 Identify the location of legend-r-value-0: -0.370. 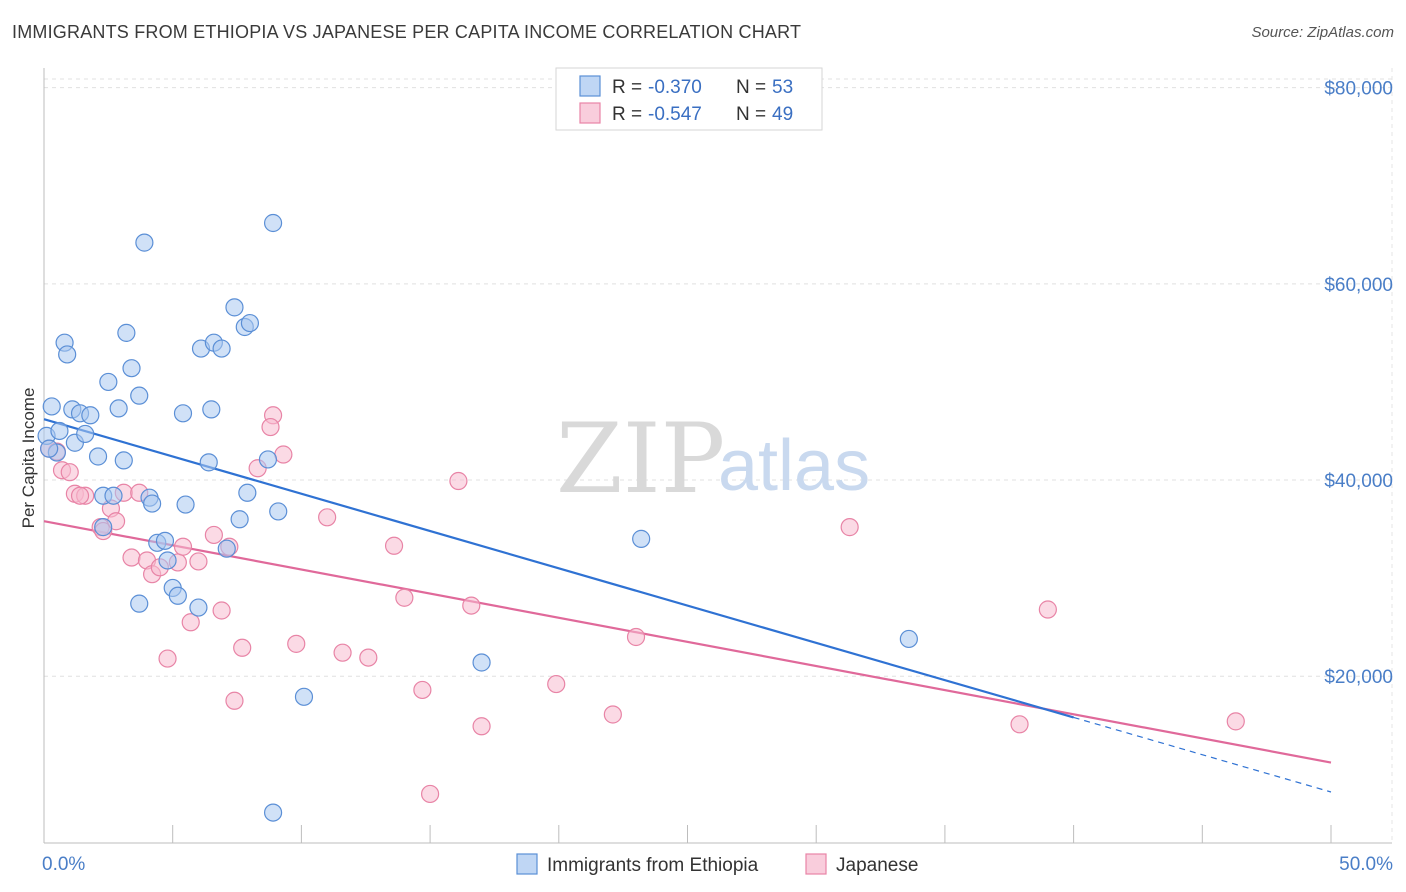
(675, 87).